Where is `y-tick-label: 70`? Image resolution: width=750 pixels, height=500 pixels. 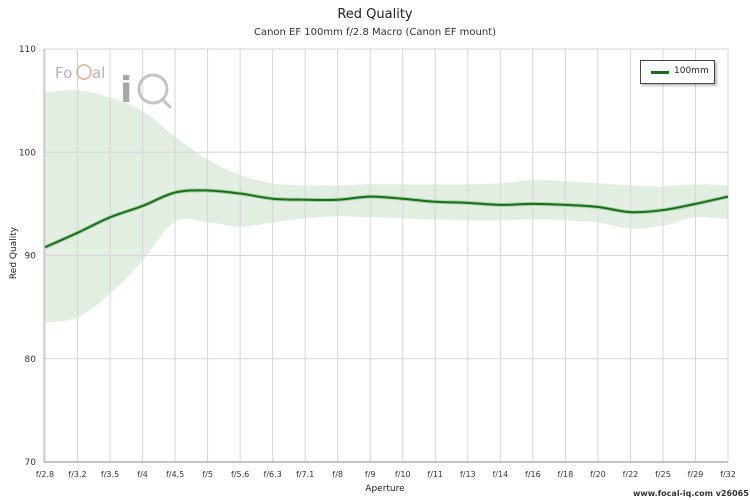
y-tick-label: 70 is located at coordinates (31, 463).